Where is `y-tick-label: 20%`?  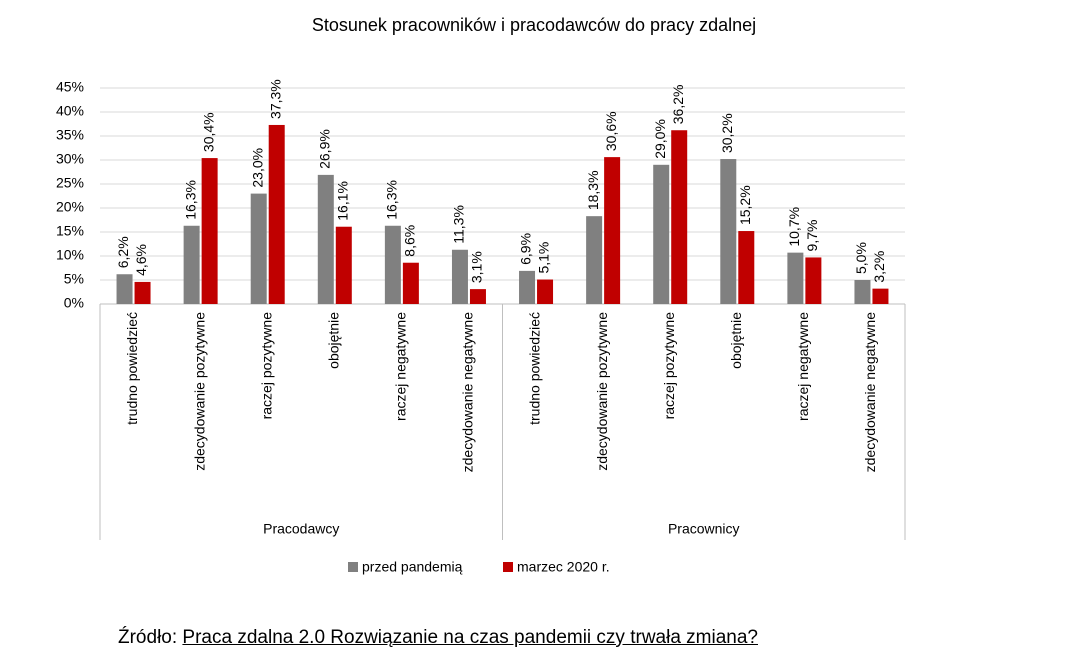
y-tick-label: 20% is located at coordinates (70, 207).